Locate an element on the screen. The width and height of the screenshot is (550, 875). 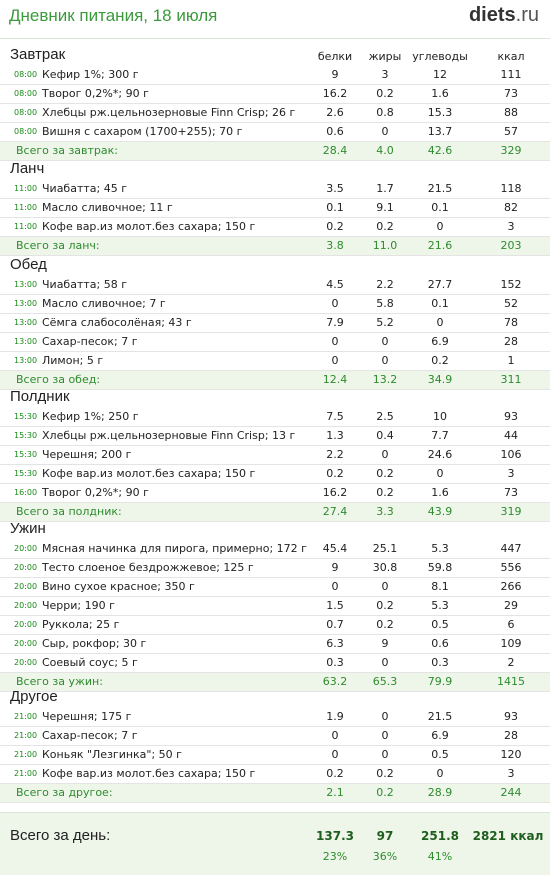
meal-header: Завтрак белки жиры углеводы ккал is located at coordinates (275, 55).